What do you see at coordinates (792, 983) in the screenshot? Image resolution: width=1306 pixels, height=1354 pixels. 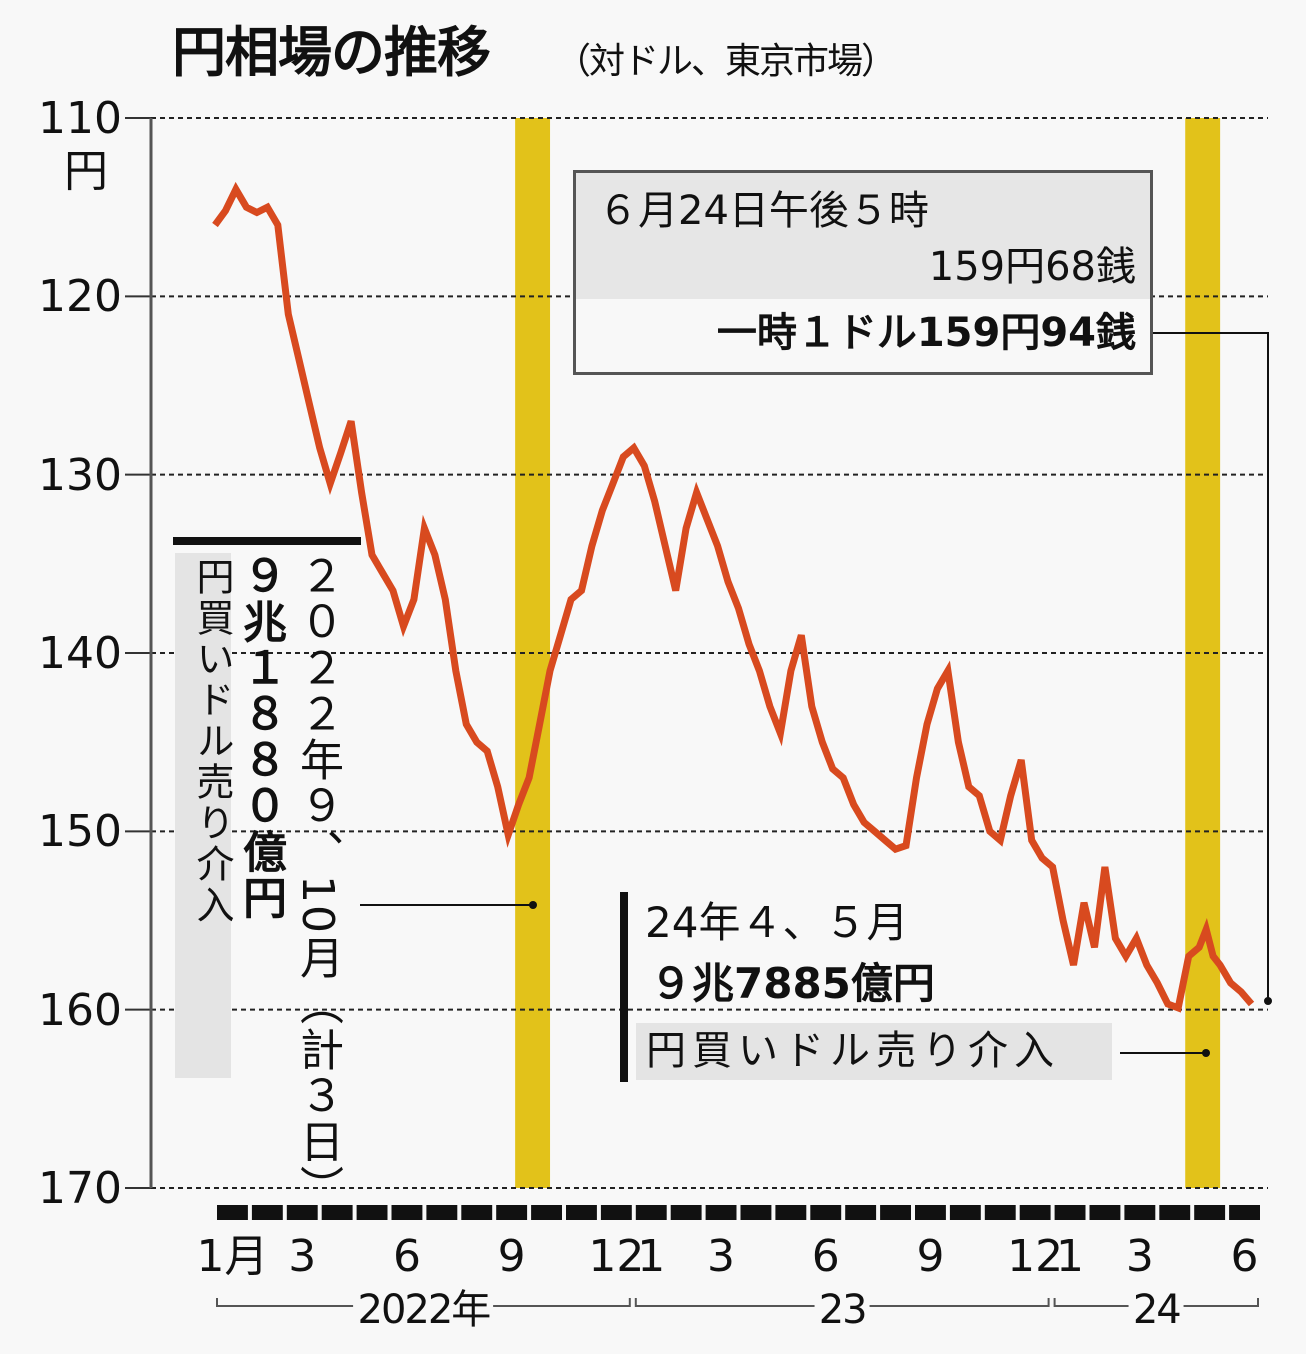 I see `intervention-2024-amount: ９兆7885億円` at bounding box center [792, 983].